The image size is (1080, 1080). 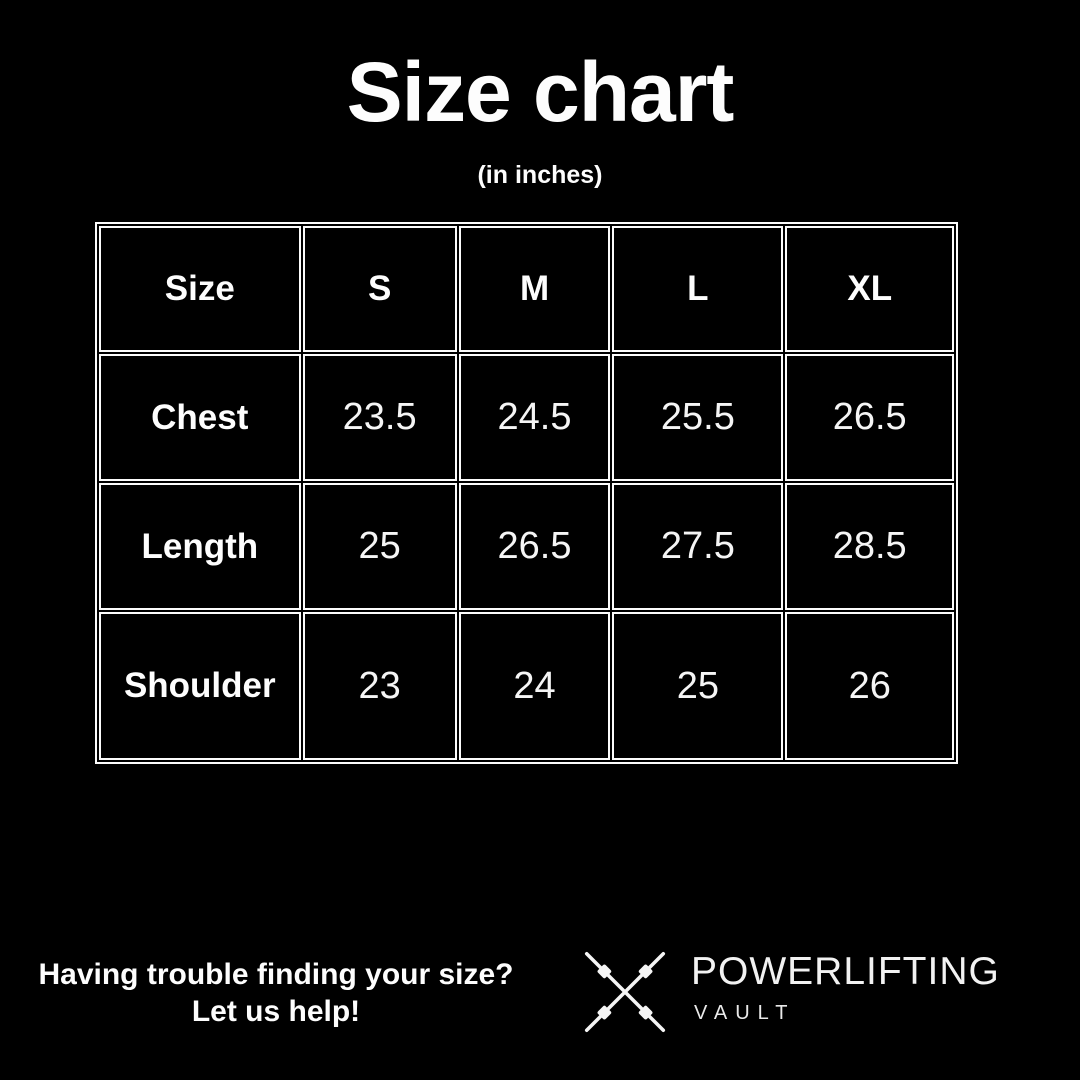 I want to click on row-label-chest: Chest, so click(x=200, y=417).